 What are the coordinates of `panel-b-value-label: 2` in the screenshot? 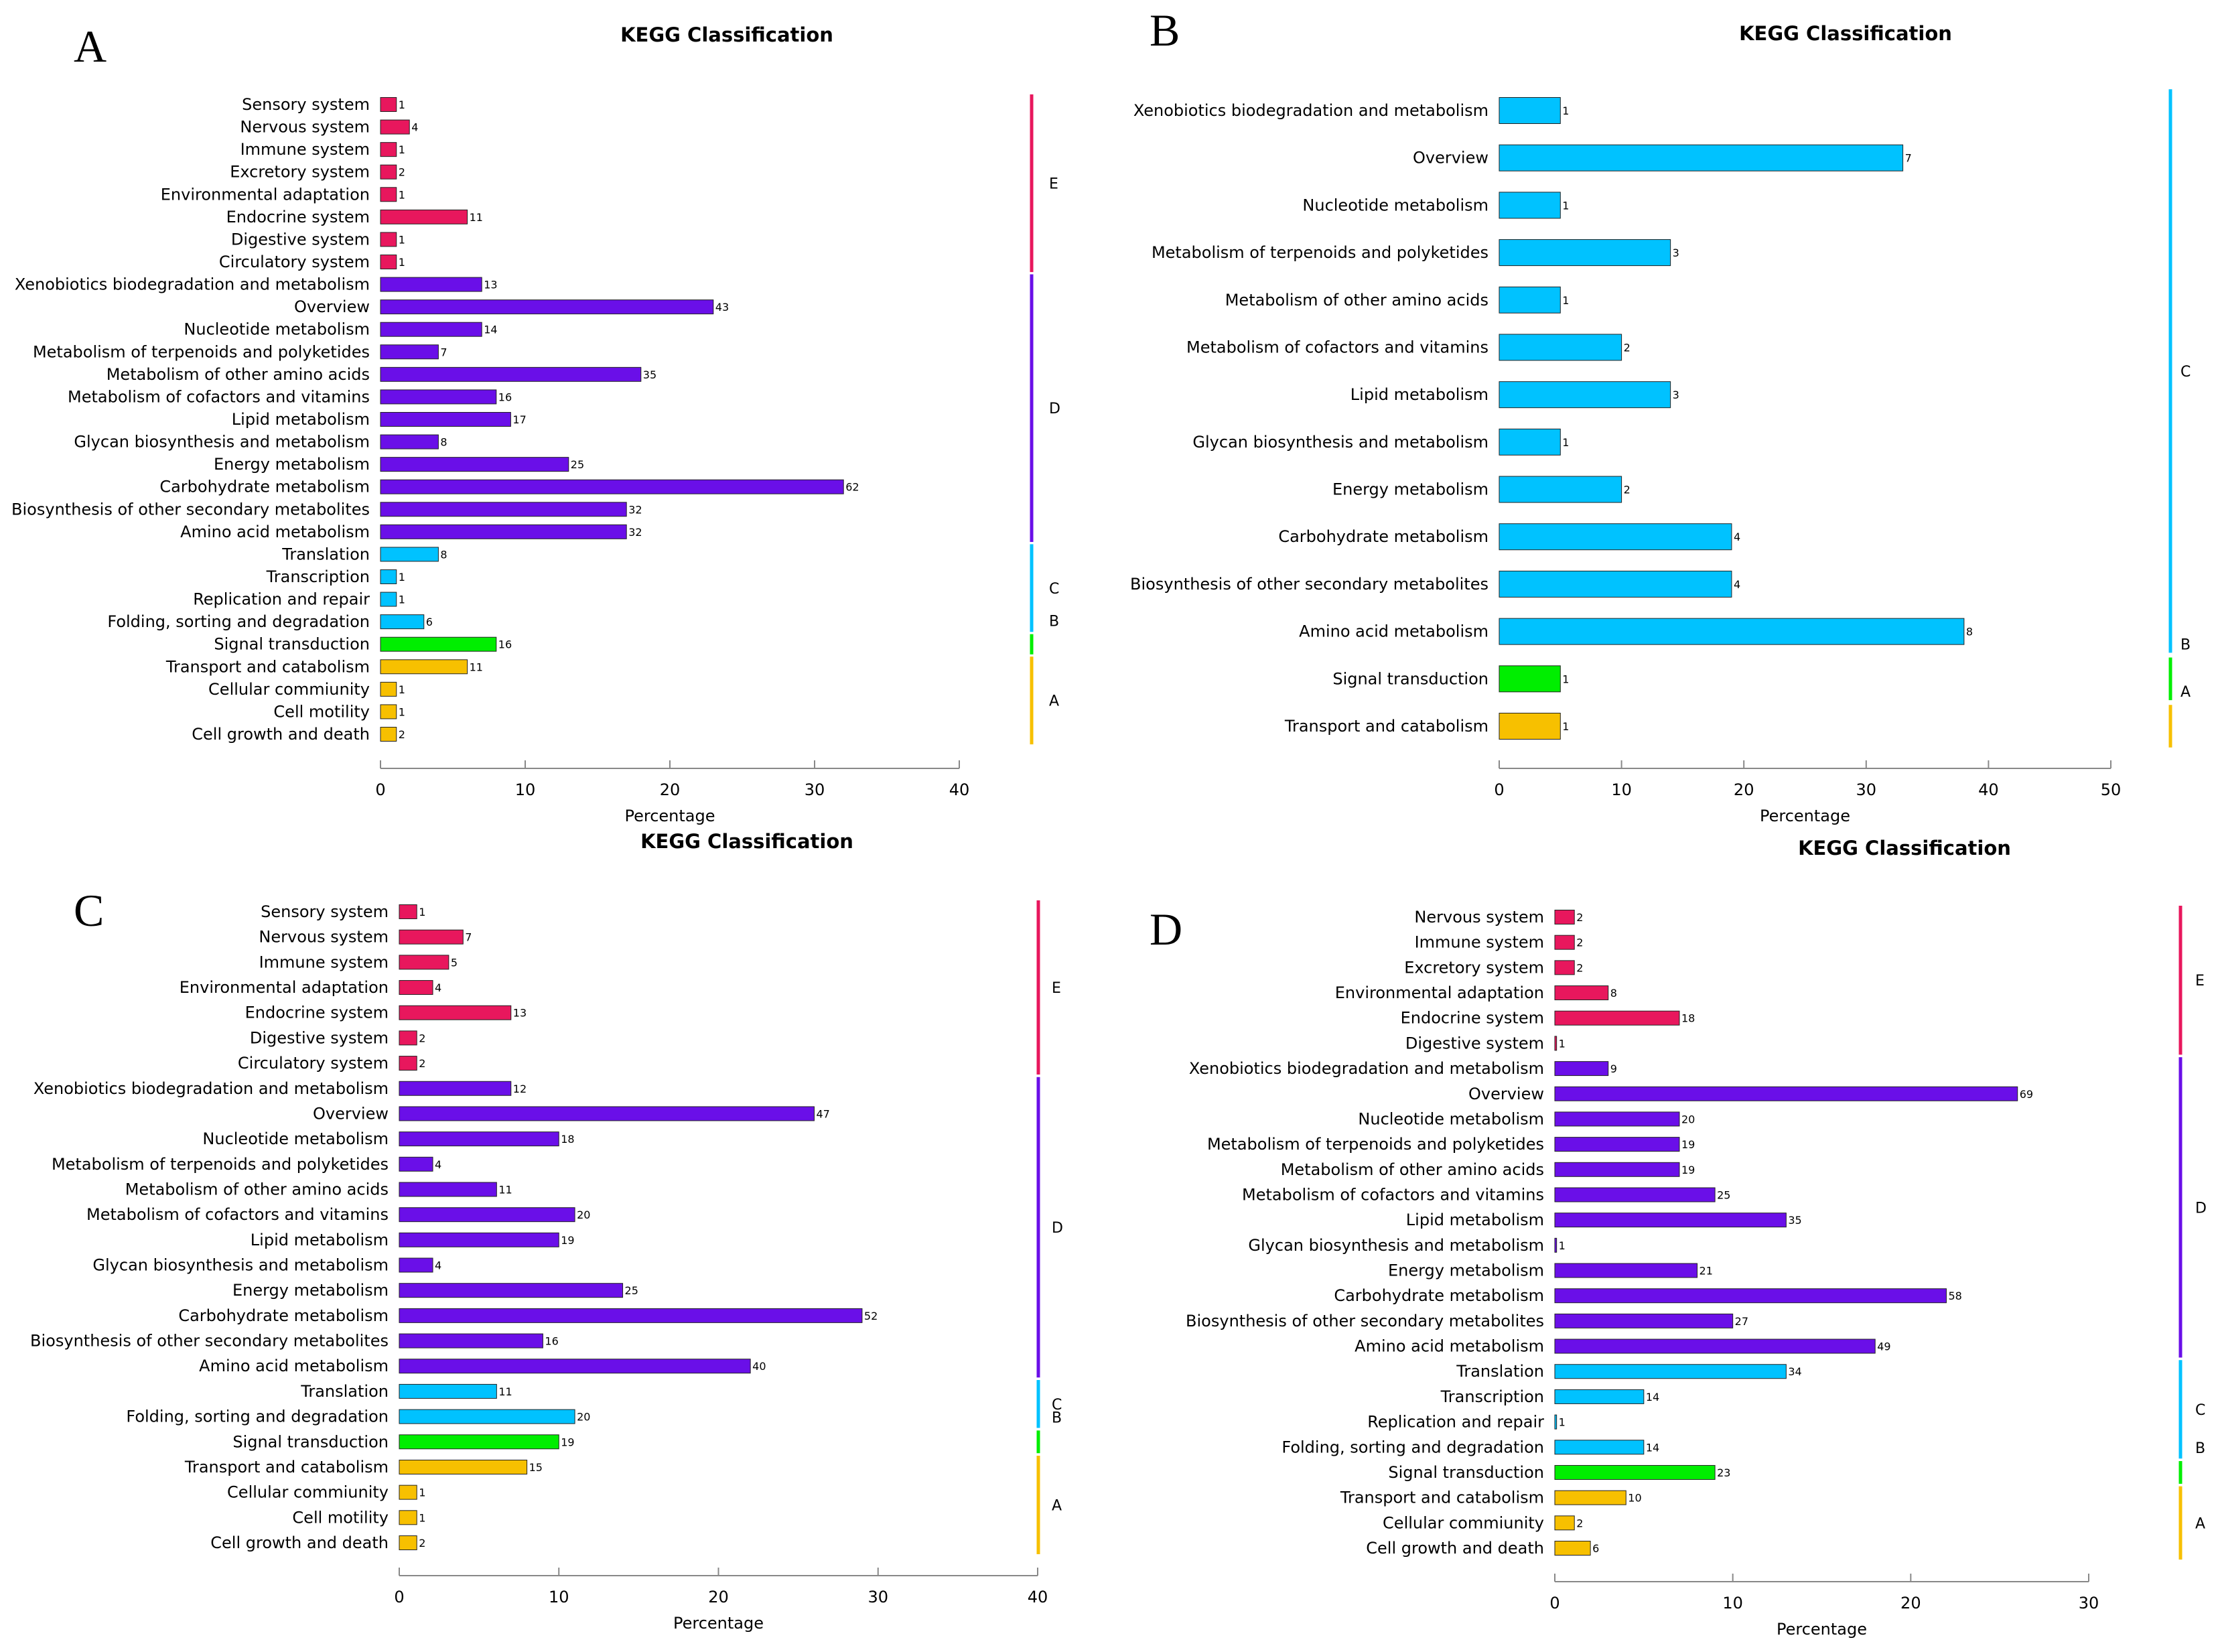 It's located at (1627, 490).